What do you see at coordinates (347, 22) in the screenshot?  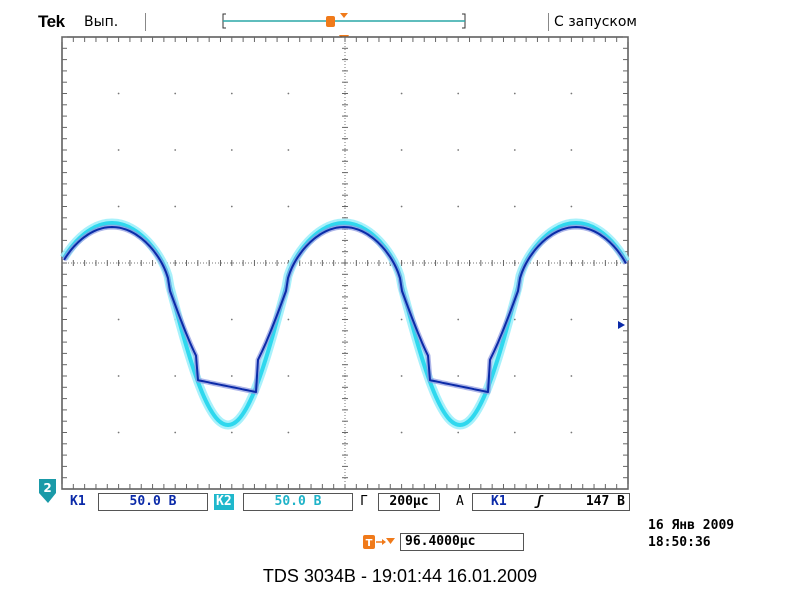 I see `record-position-bar` at bounding box center [347, 22].